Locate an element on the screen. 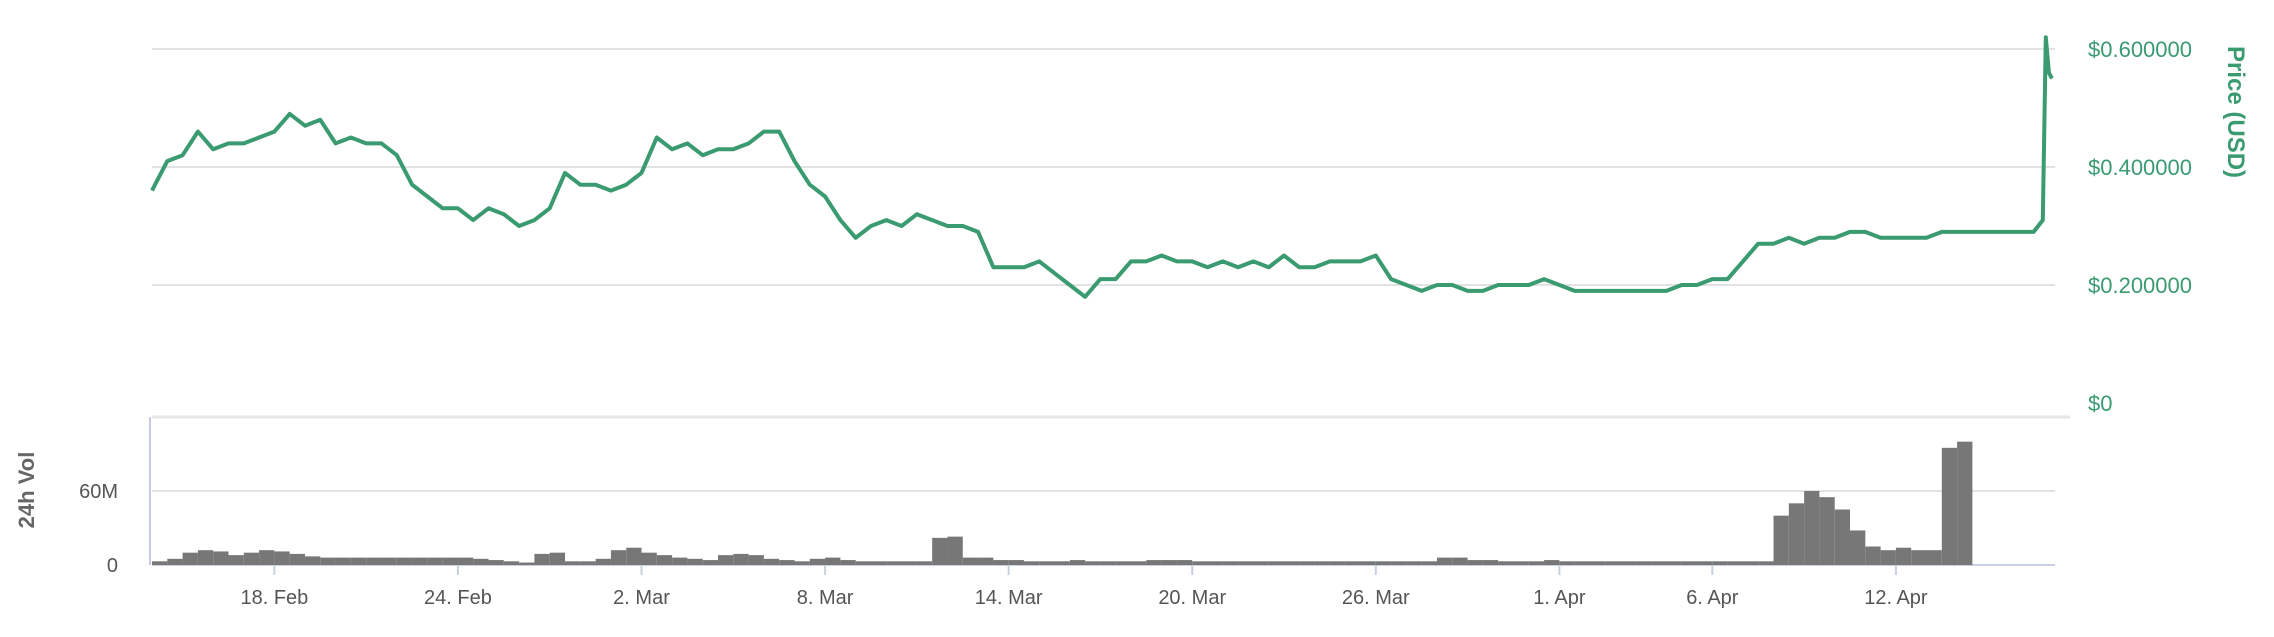 The image size is (2274, 637). volume-axis-title: 24h Vol is located at coordinates (26, 490).